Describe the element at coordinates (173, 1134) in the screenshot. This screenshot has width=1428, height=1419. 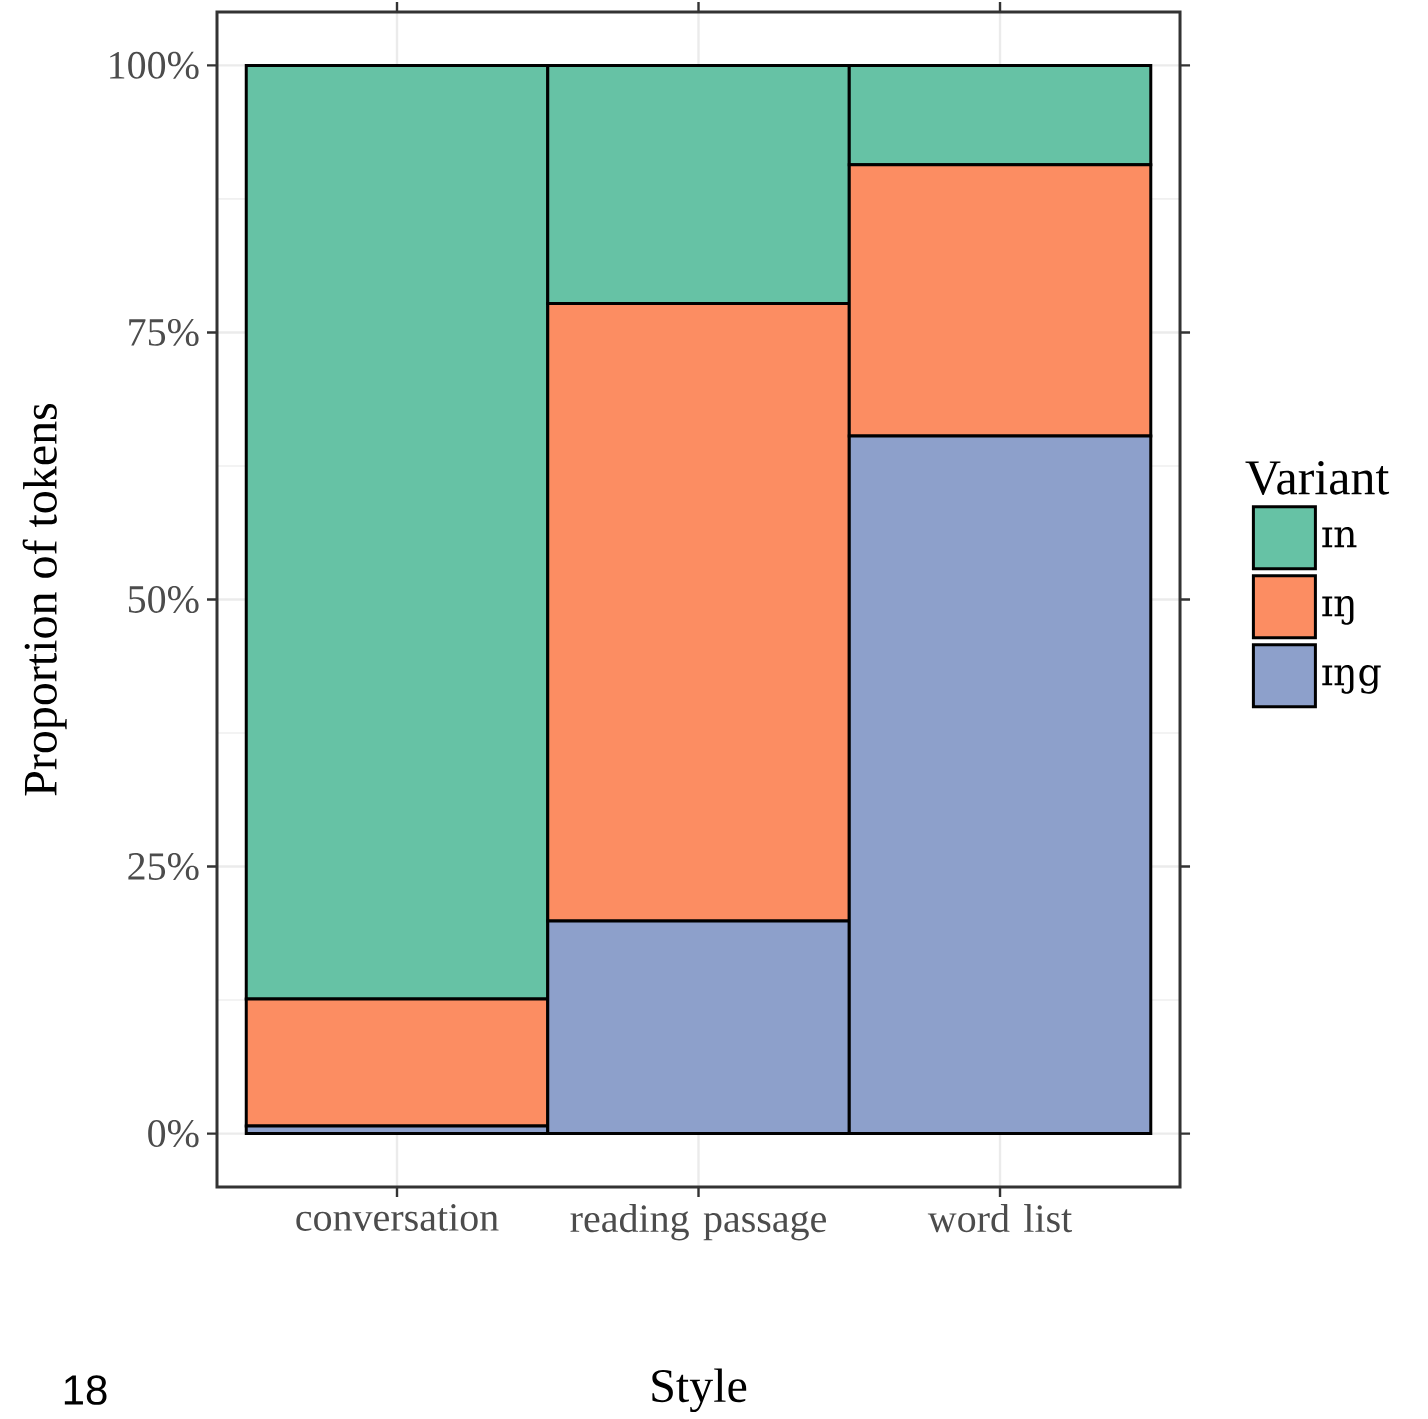
I see `y-tick-label: 0%` at that location.